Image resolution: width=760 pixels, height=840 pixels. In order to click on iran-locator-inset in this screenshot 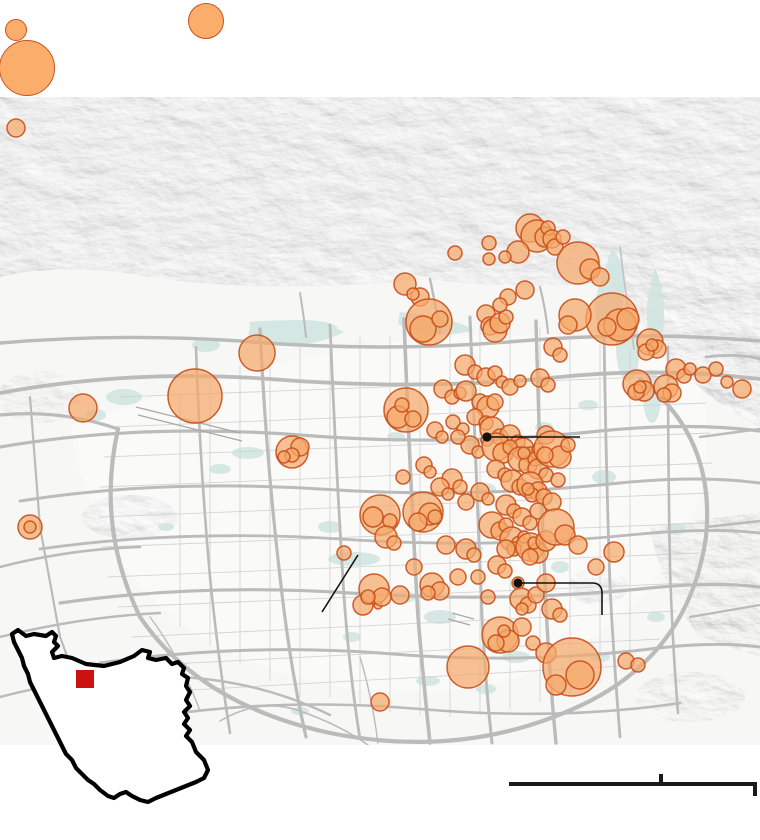, I will do `click(130, 719)`.